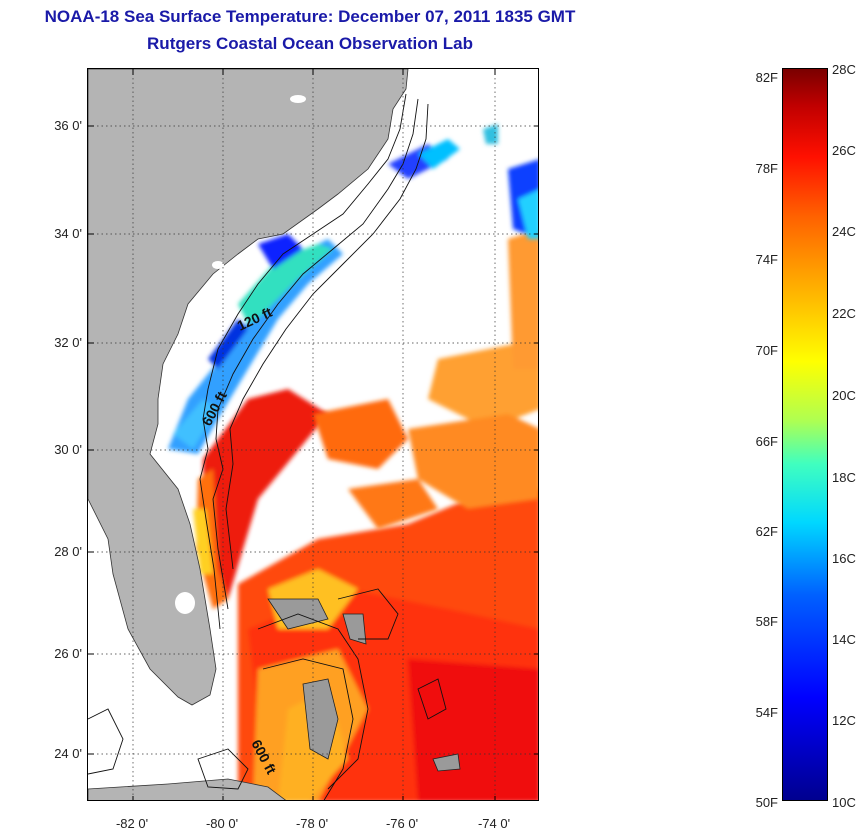 The height and width of the screenshot is (832, 864). Describe the element at coordinates (844, 150) in the screenshot. I see `colorbar-c-label: 26C` at that location.